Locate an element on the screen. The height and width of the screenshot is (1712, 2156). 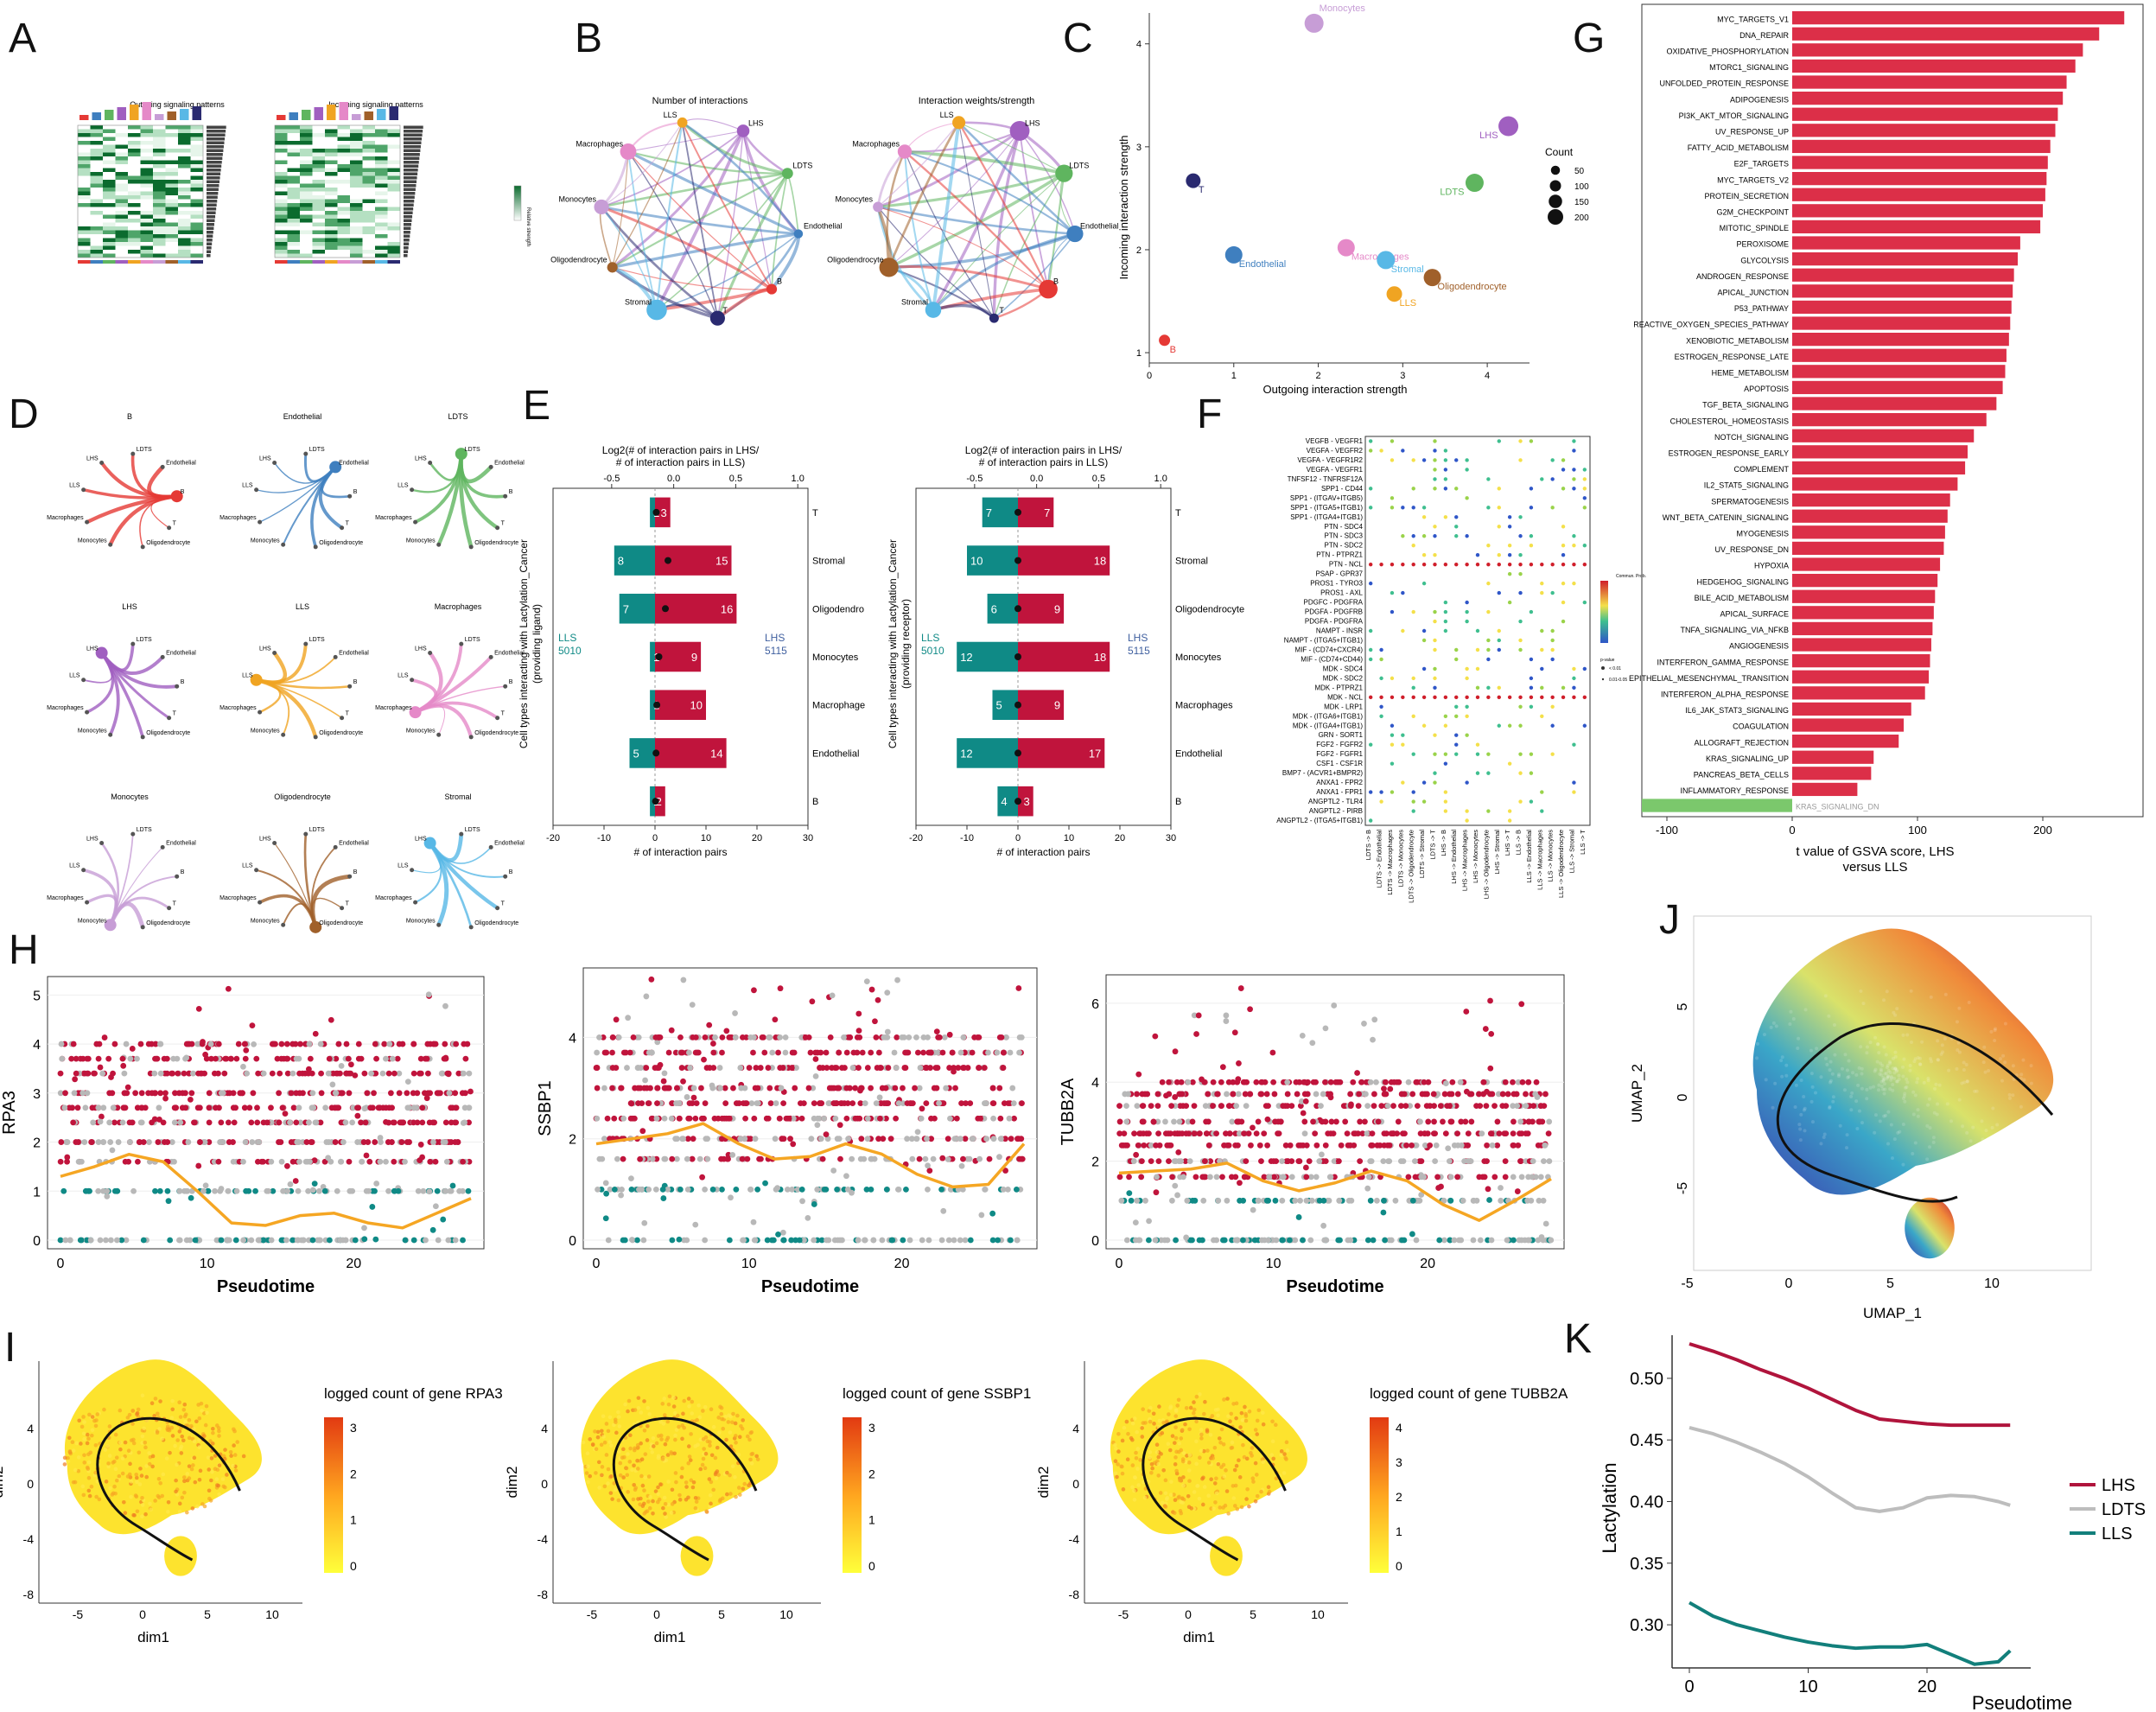
g-bar is located at coordinates (1899, 372).